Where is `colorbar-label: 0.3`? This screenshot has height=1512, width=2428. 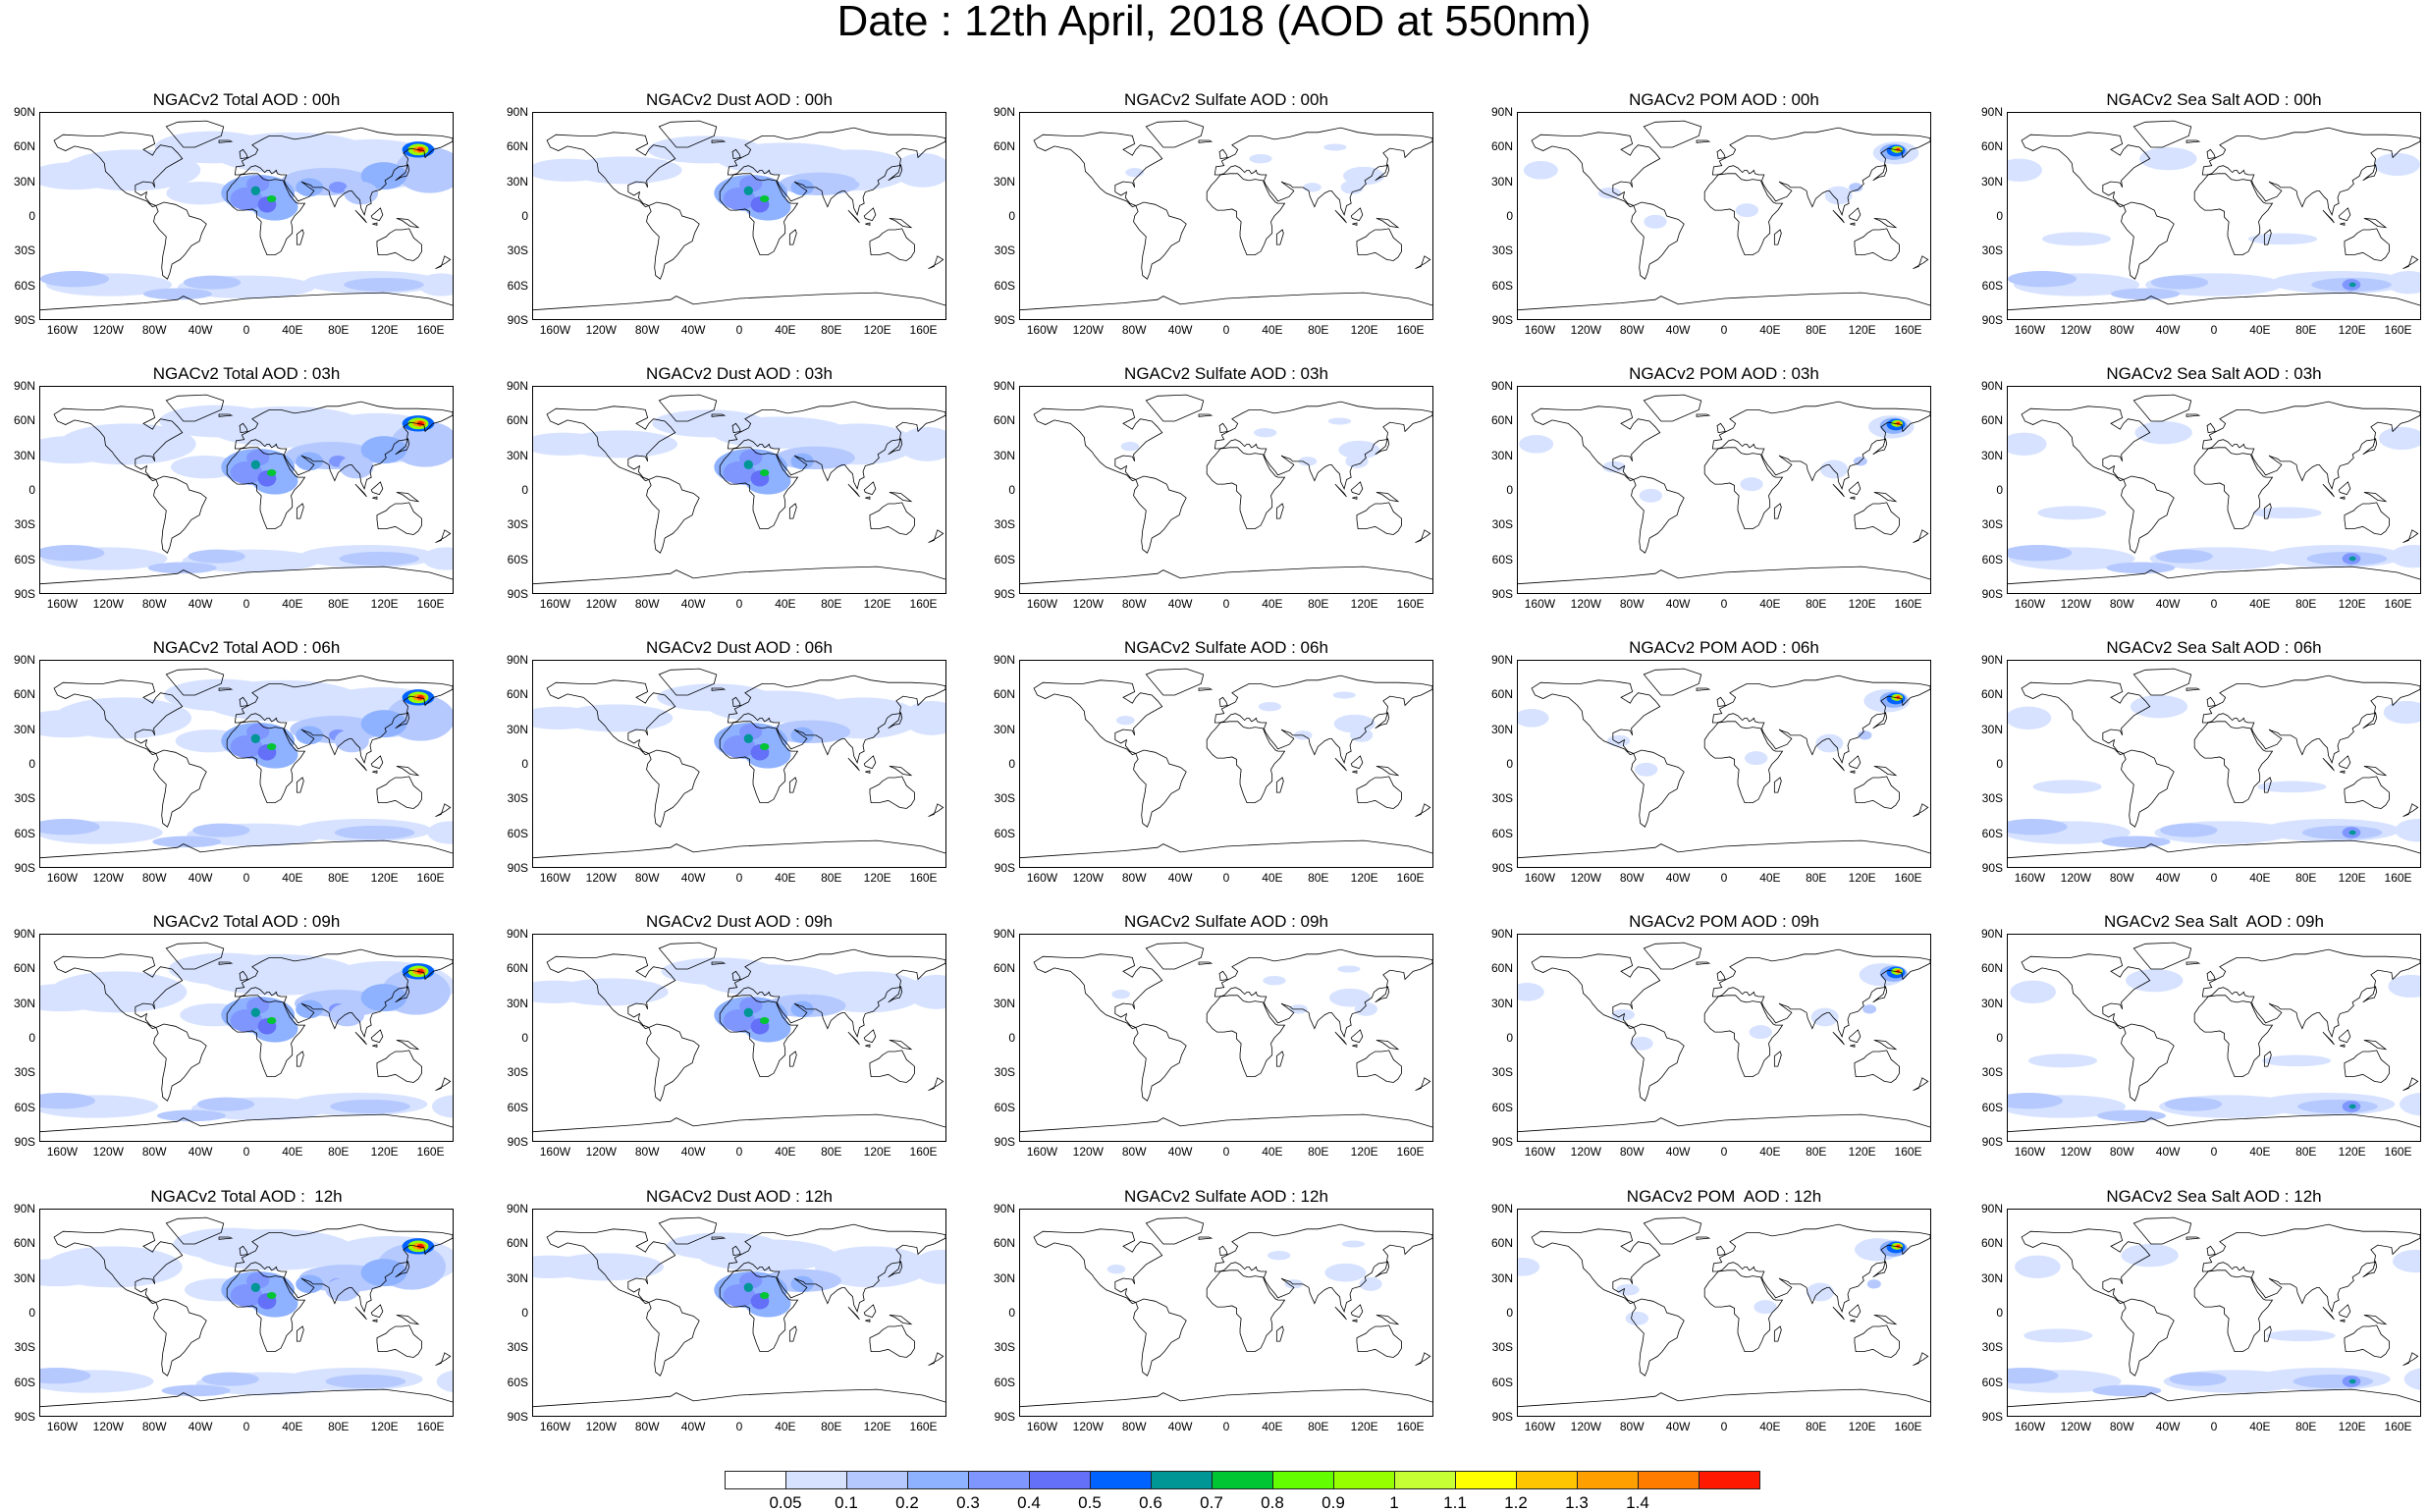 colorbar-label: 0.3 is located at coordinates (968, 1502).